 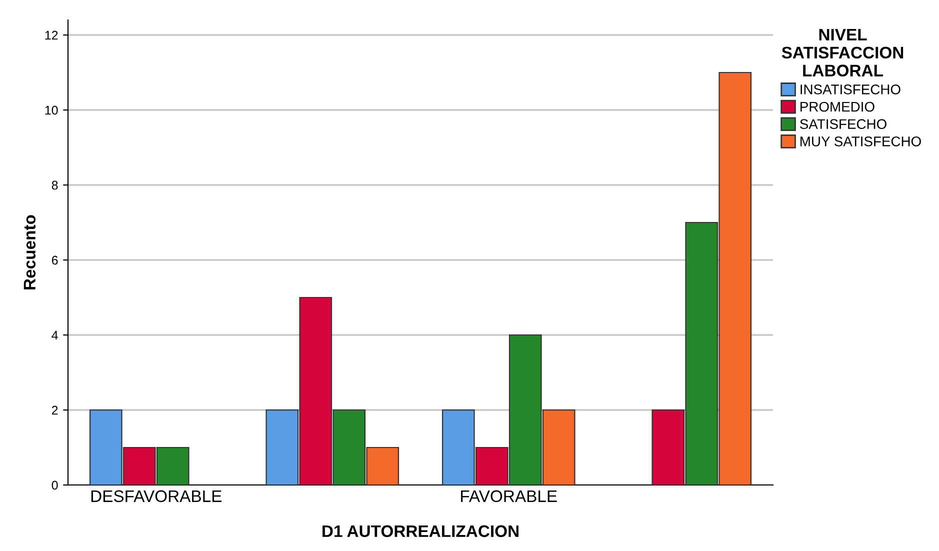 What do you see at coordinates (837, 107) in the screenshot?
I see `legend-label: PROMEDIO` at bounding box center [837, 107].